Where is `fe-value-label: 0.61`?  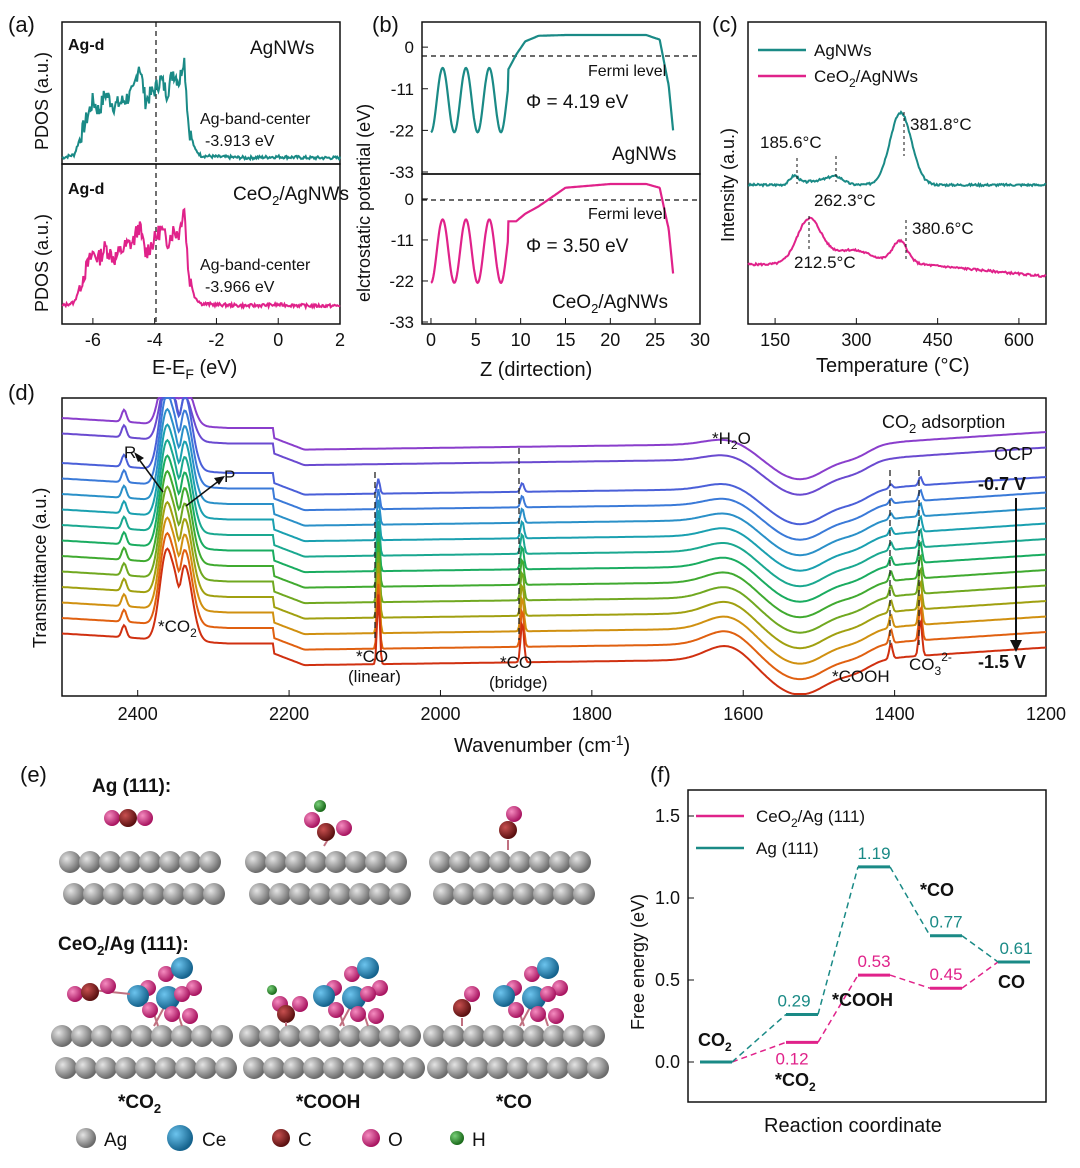 fe-value-label: 0.61 is located at coordinates (1015, 948).